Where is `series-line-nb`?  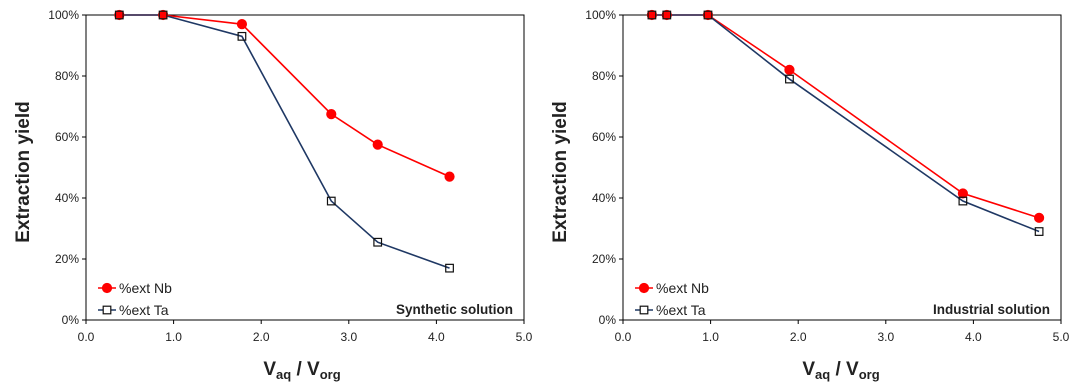 series-line-nb is located at coordinates (284, 96).